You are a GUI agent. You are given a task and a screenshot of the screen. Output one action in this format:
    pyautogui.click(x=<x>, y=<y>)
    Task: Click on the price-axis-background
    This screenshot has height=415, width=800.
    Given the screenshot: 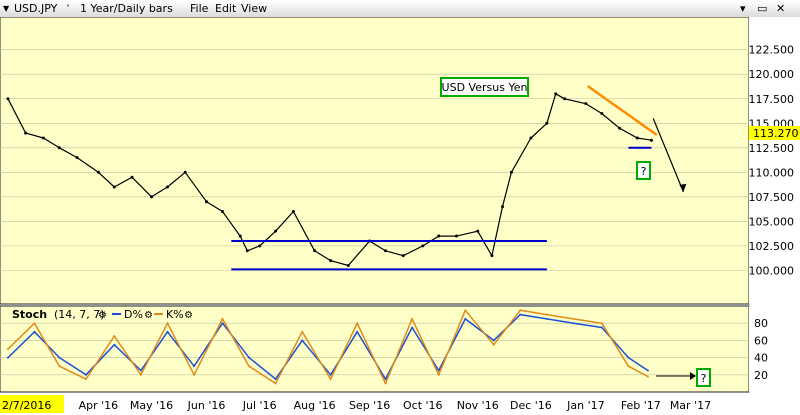 What is the action you would take?
    pyautogui.click(x=774, y=160)
    